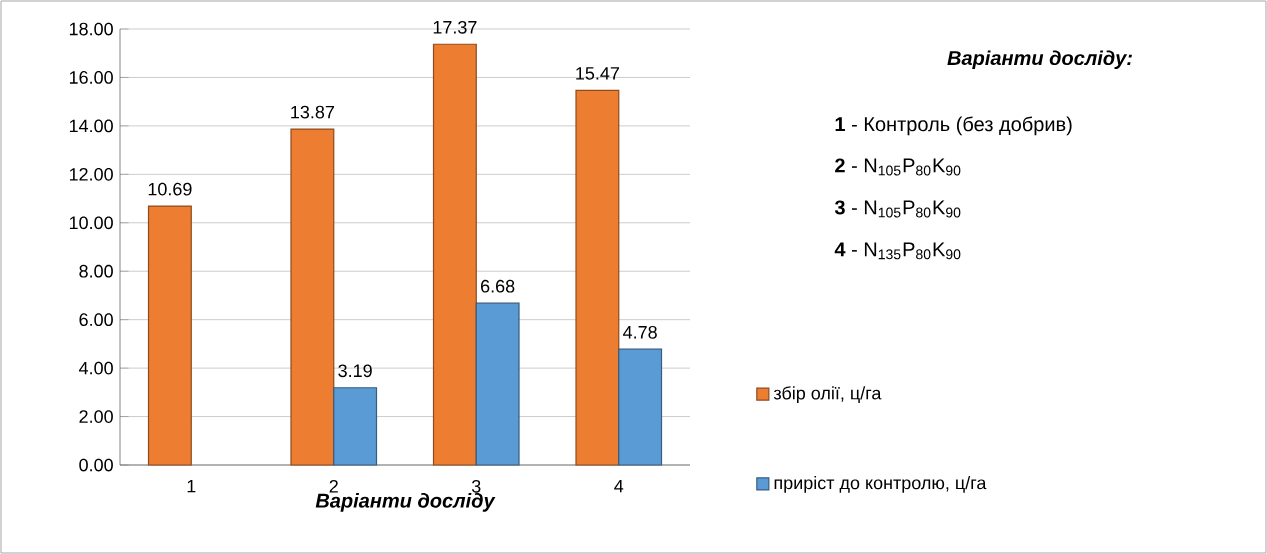 This screenshot has height=554, width=1267. I want to click on y-tick-label: 2.00, so click(96, 416).